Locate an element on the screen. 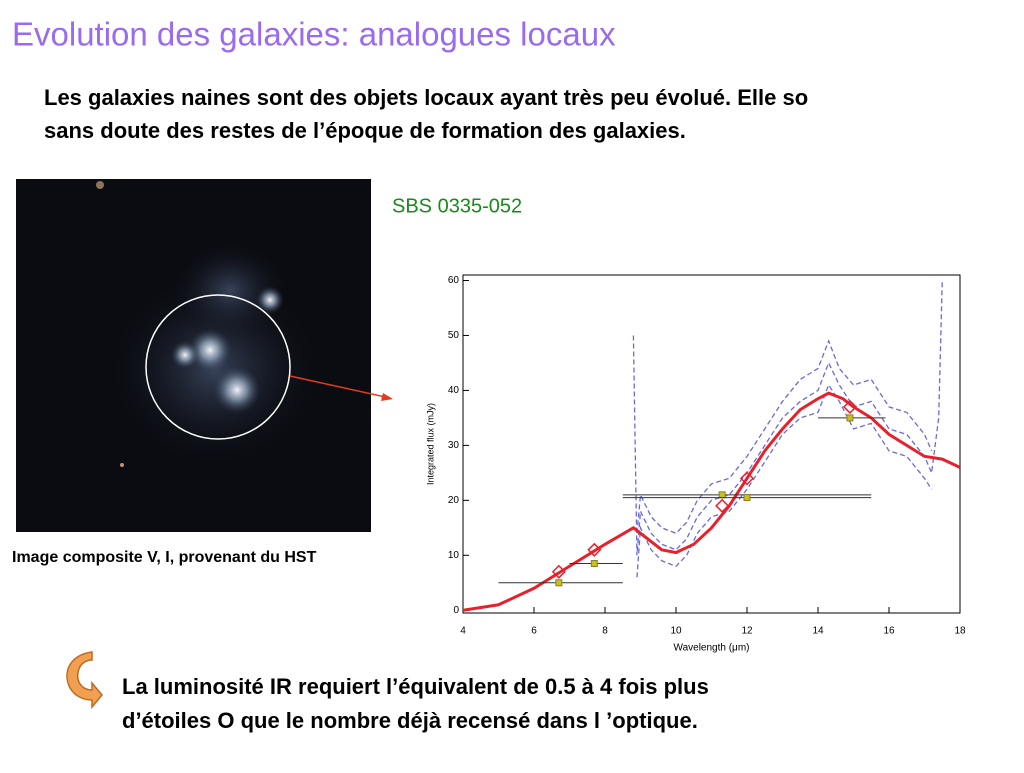  pointer-arrow is located at coordinates (340, 387).